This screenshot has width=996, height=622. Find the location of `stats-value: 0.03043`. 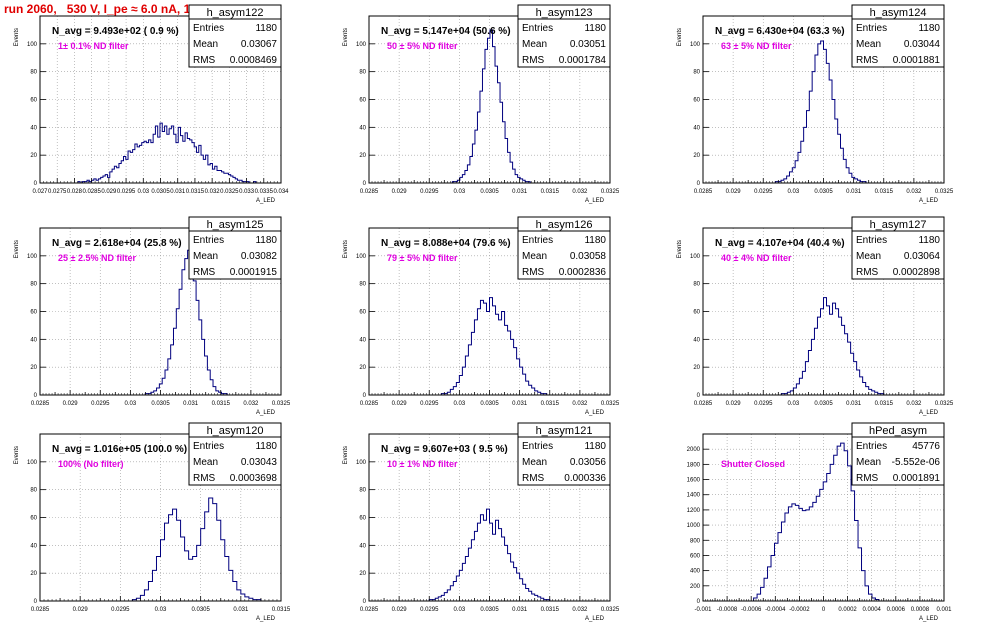

stats-value: 0.03043 is located at coordinates (259, 462).